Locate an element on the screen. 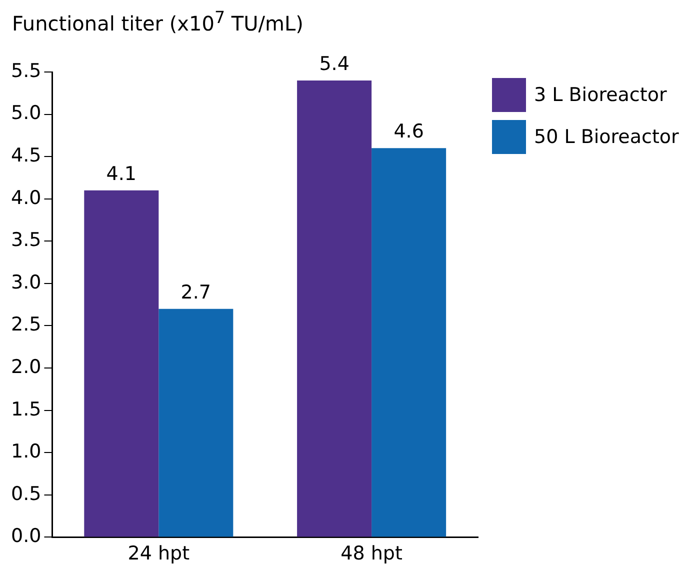 Image resolution: width=693 pixels, height=584 pixels. data-label: 4.1 is located at coordinates (121, 173).